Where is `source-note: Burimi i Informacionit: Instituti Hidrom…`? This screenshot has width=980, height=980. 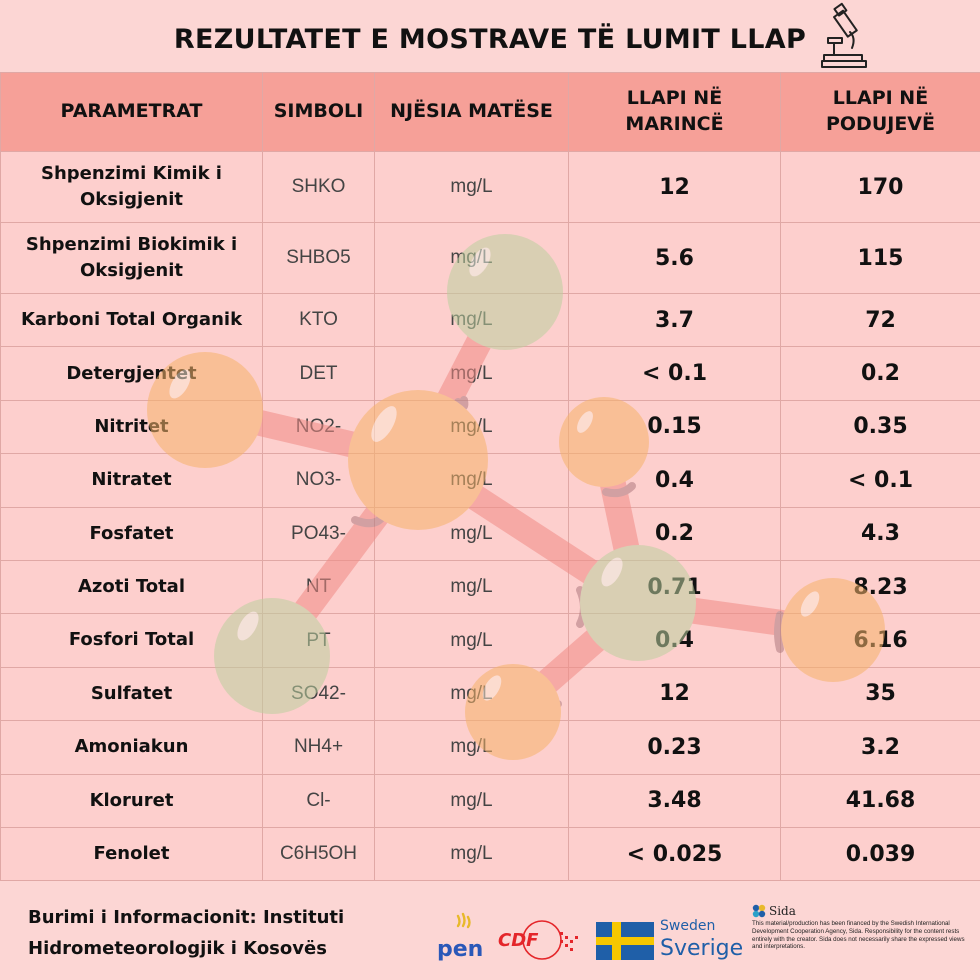
source-note: Burimi i Informacionit: Instituti Hidrom… is located at coordinates (186, 933).